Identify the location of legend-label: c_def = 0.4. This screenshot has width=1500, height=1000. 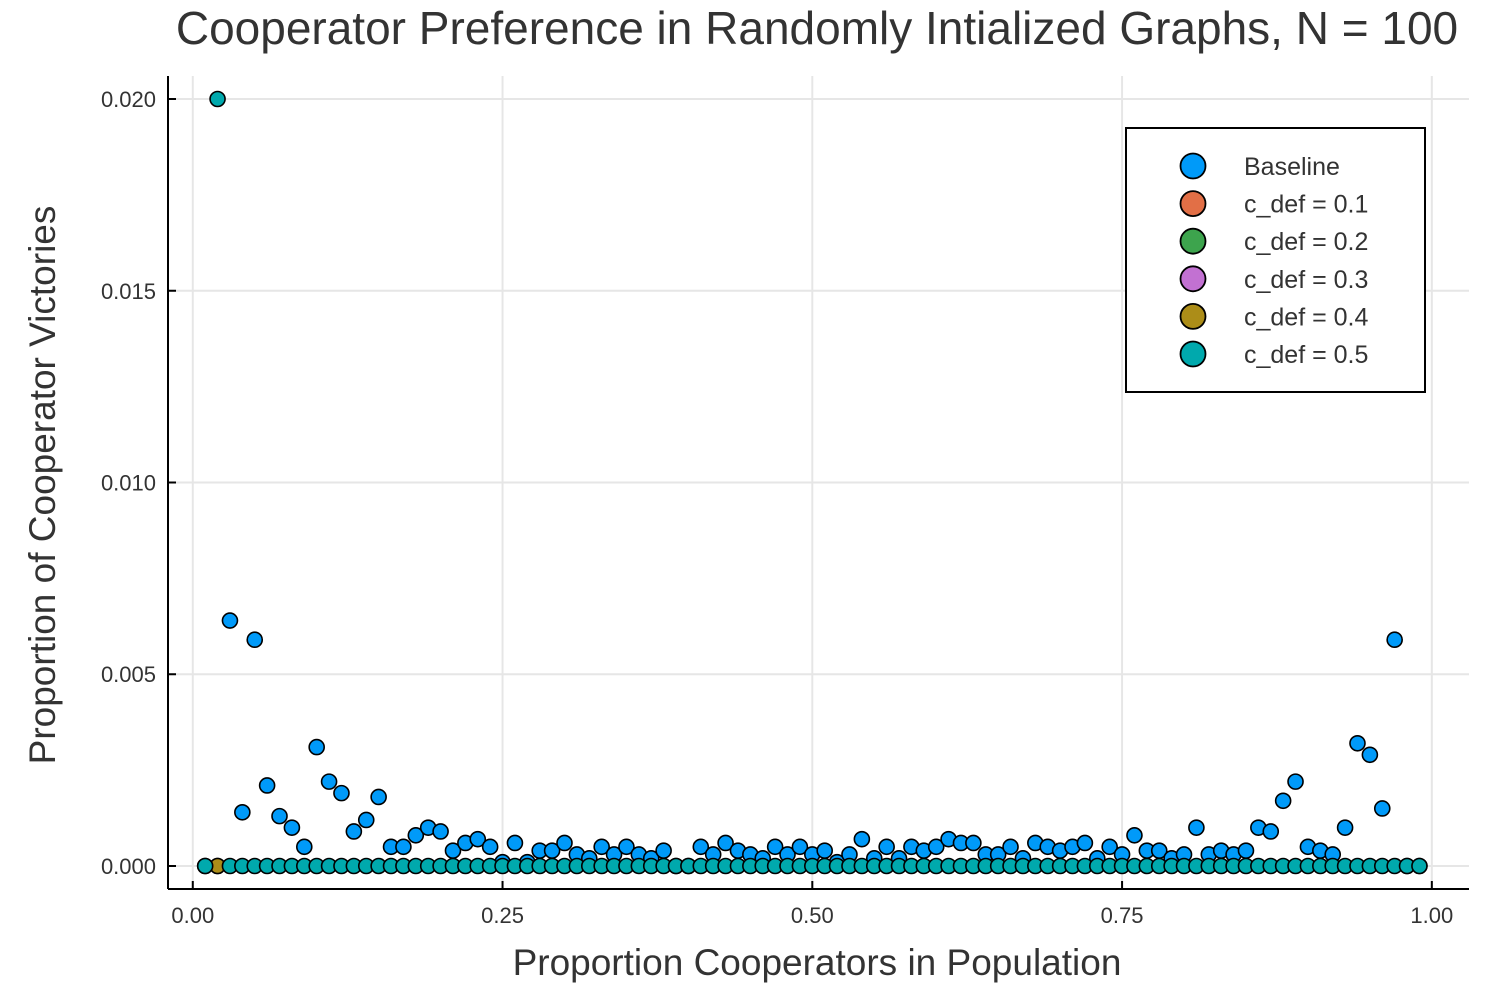
(1306, 317).